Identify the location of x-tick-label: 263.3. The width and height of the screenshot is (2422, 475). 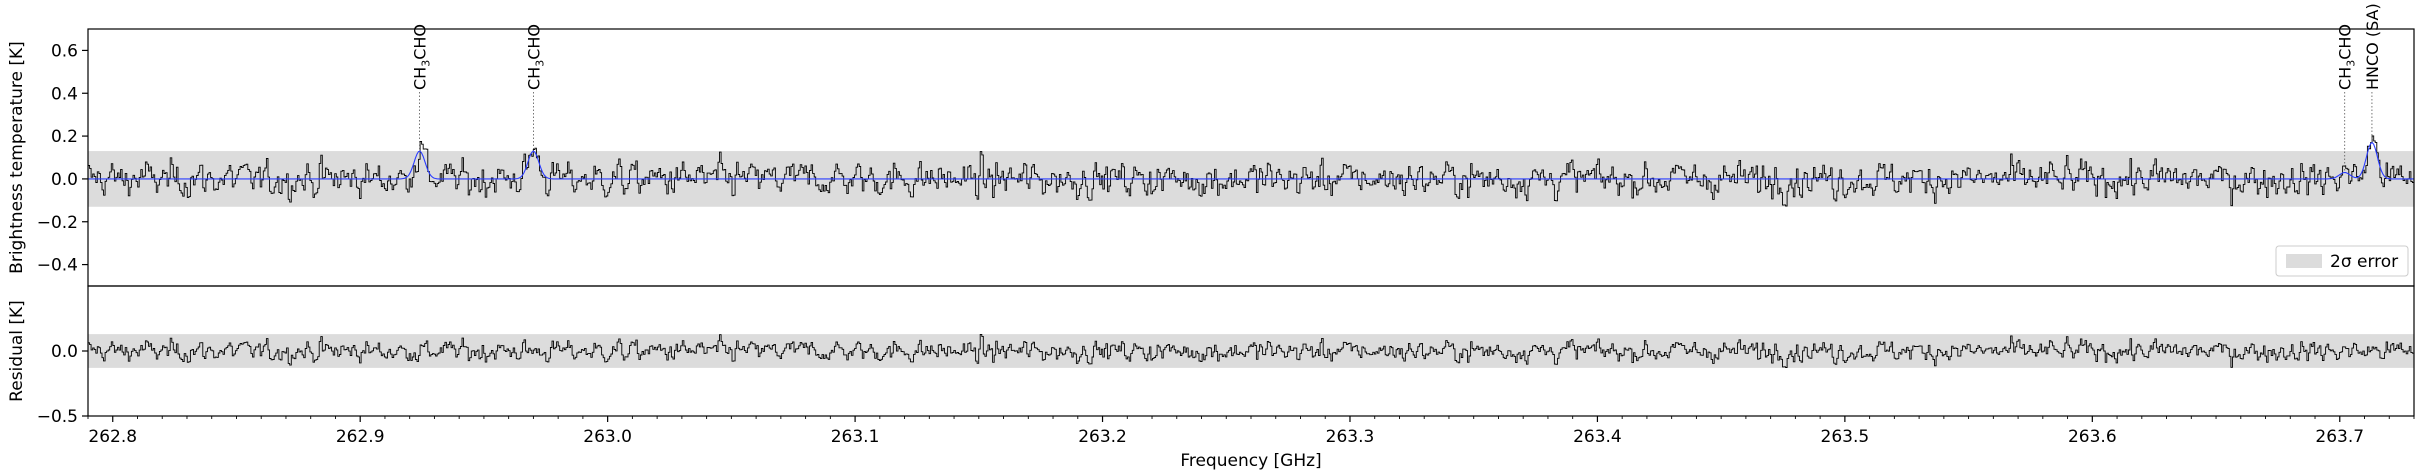
(1350, 437).